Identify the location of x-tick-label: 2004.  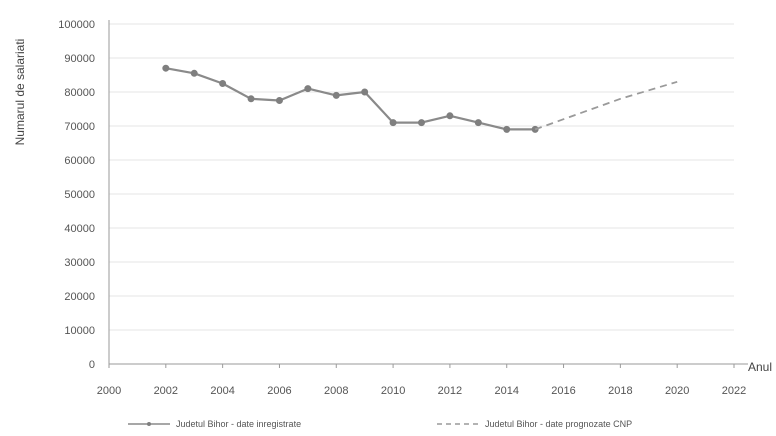
(222, 391).